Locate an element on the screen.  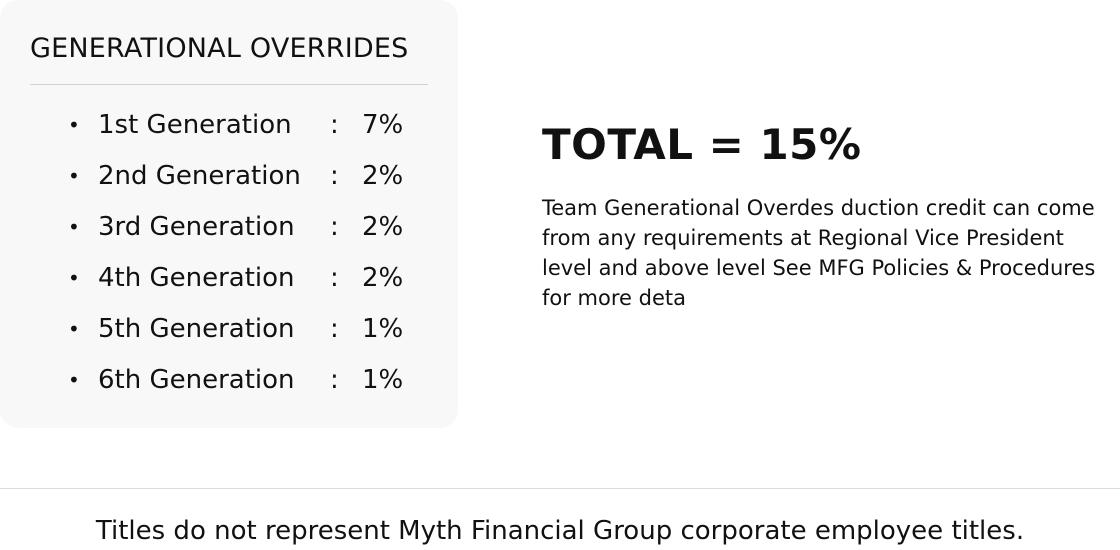
generation-label: 6th Generation is located at coordinates (196, 380).